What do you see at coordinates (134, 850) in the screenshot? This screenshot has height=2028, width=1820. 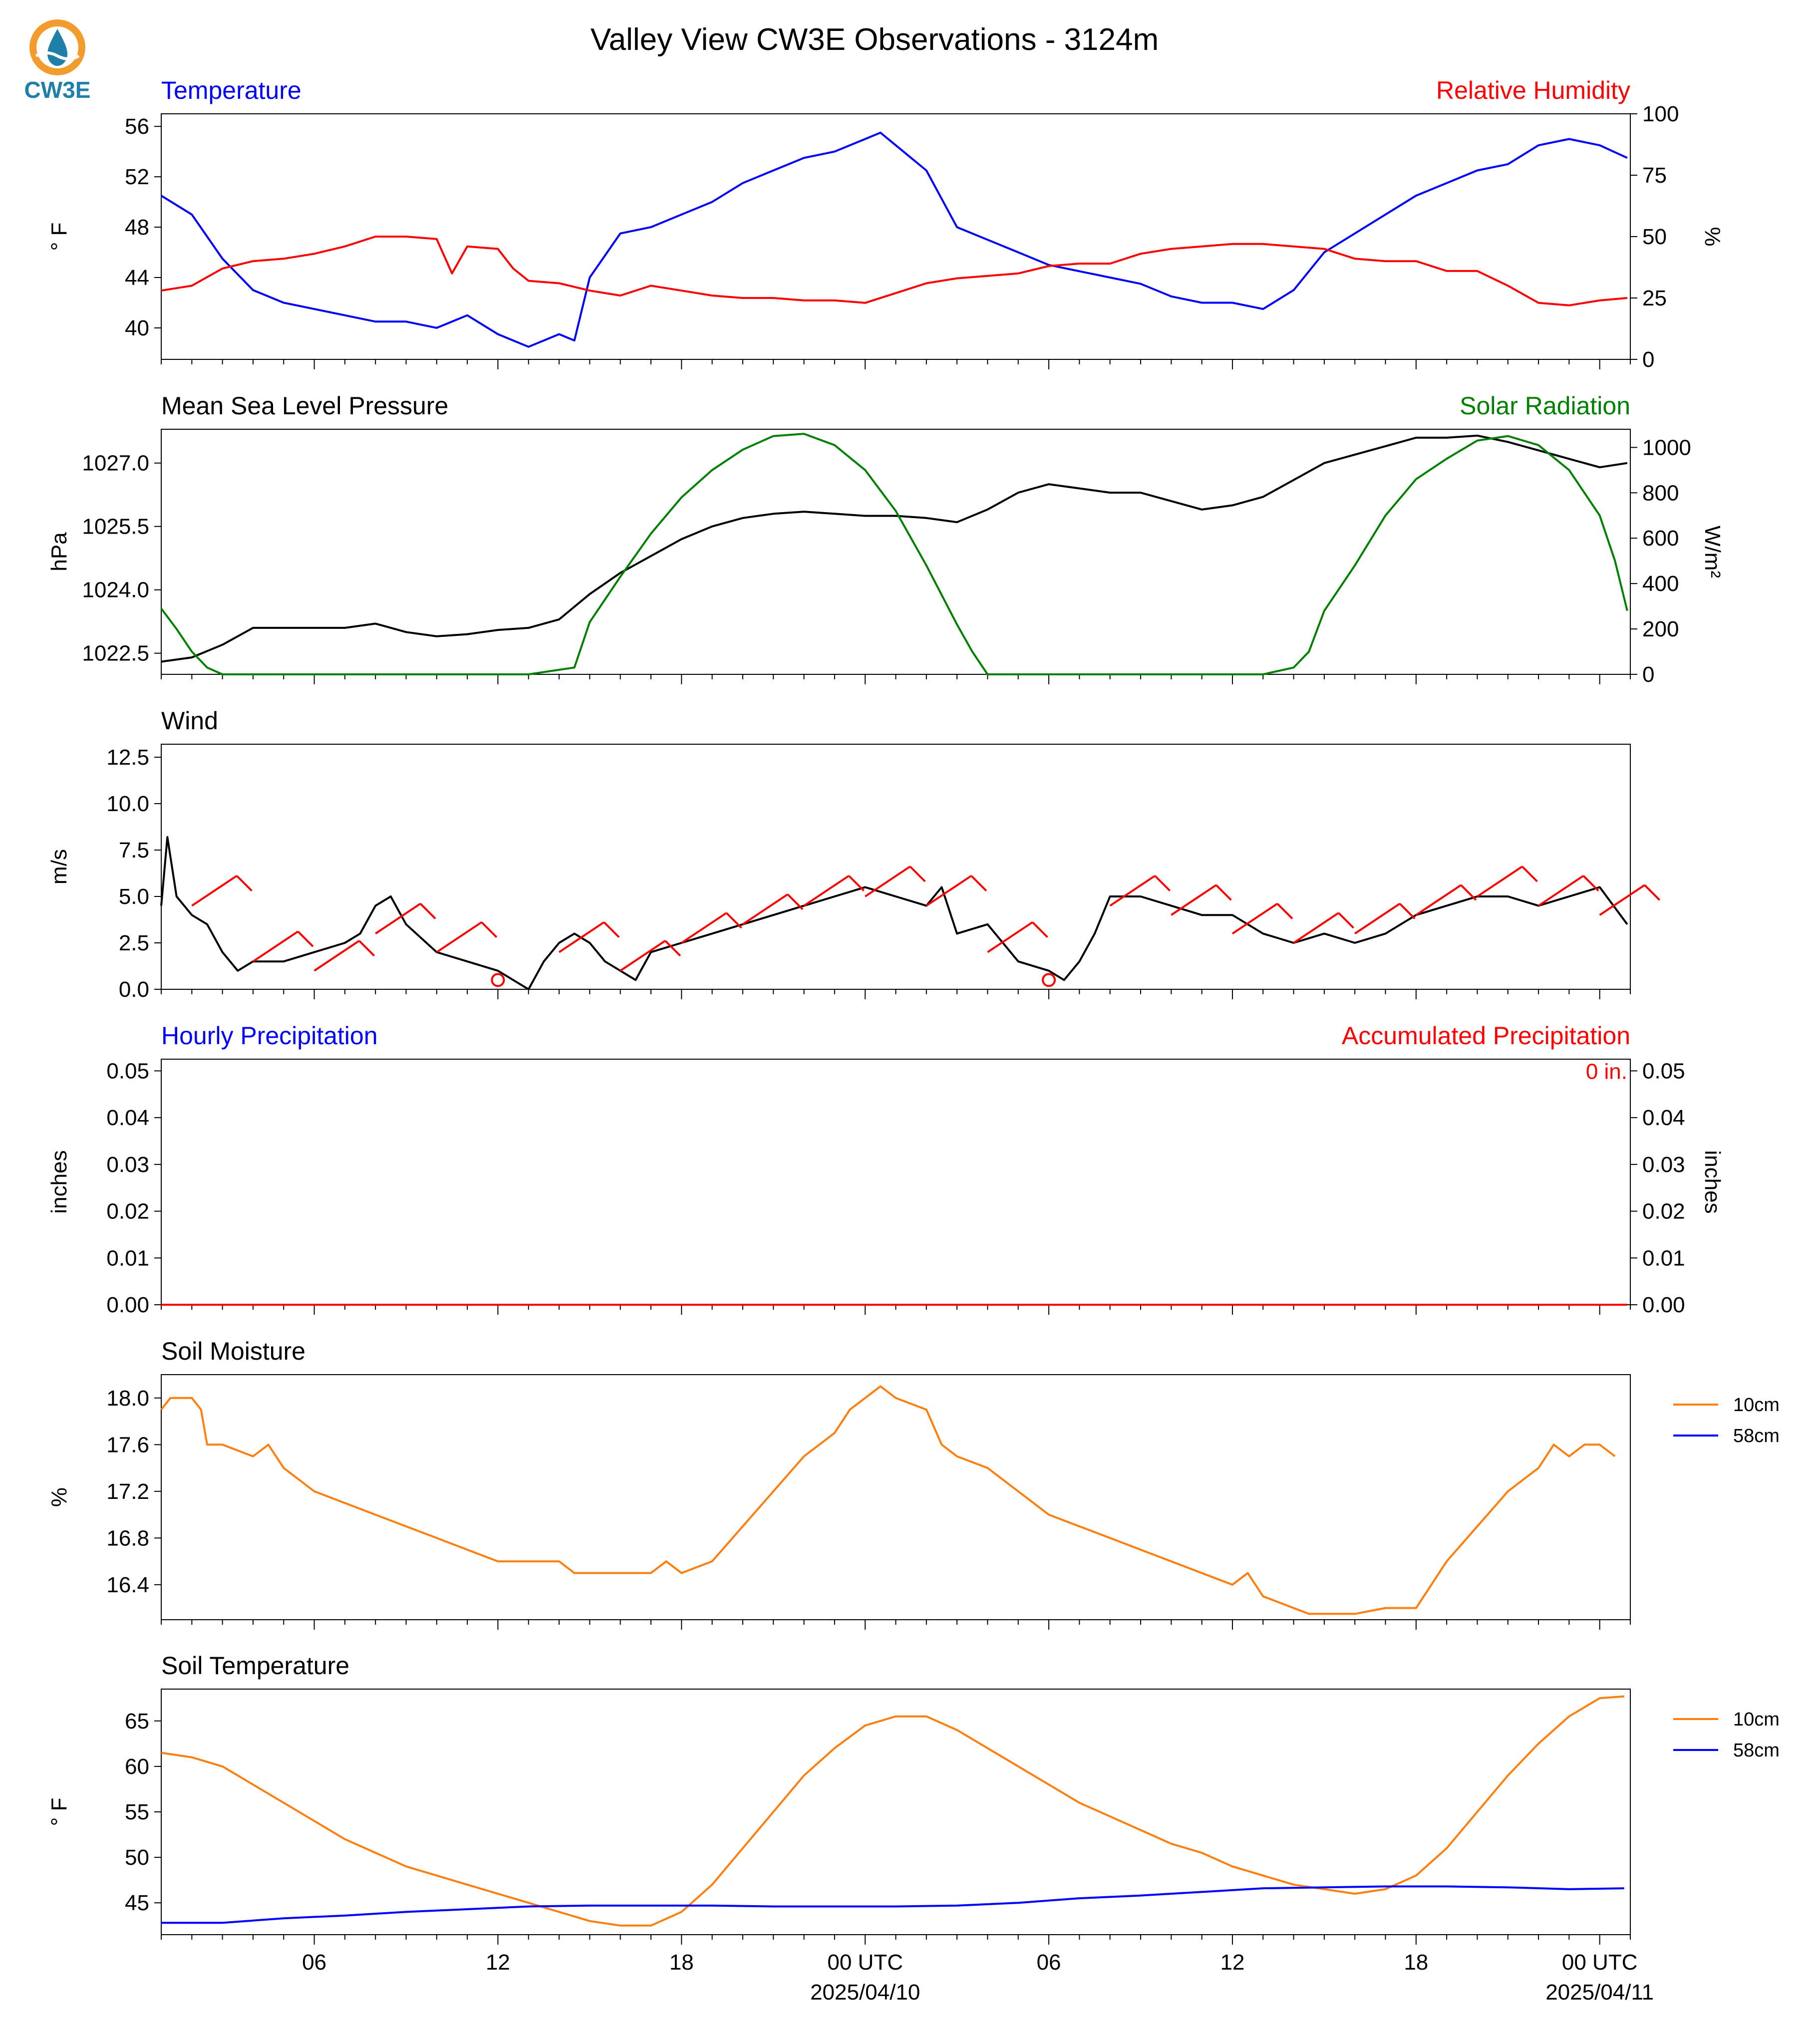 I see `ytick-left-label: 7.5` at bounding box center [134, 850].